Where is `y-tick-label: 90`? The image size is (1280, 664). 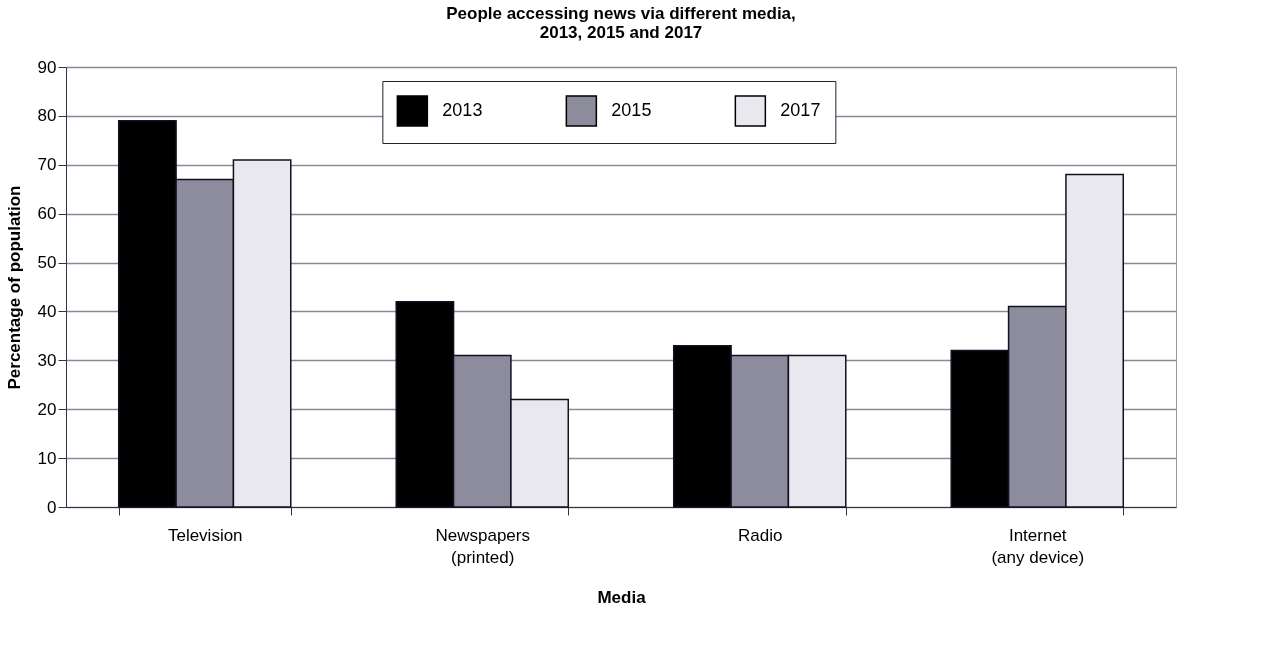 y-tick-label: 90 is located at coordinates (47, 67).